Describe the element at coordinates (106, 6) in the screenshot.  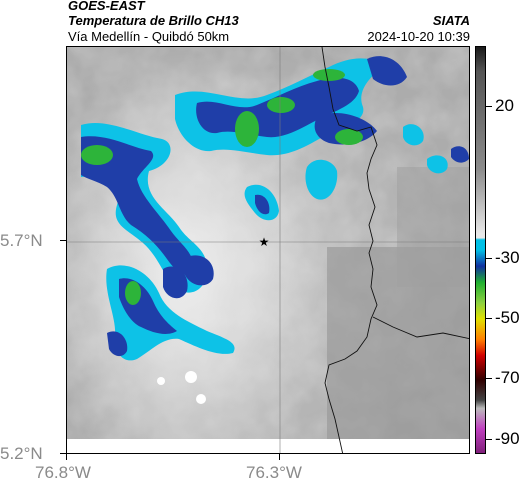
I see `satellite-title: GOES-EAST` at that location.